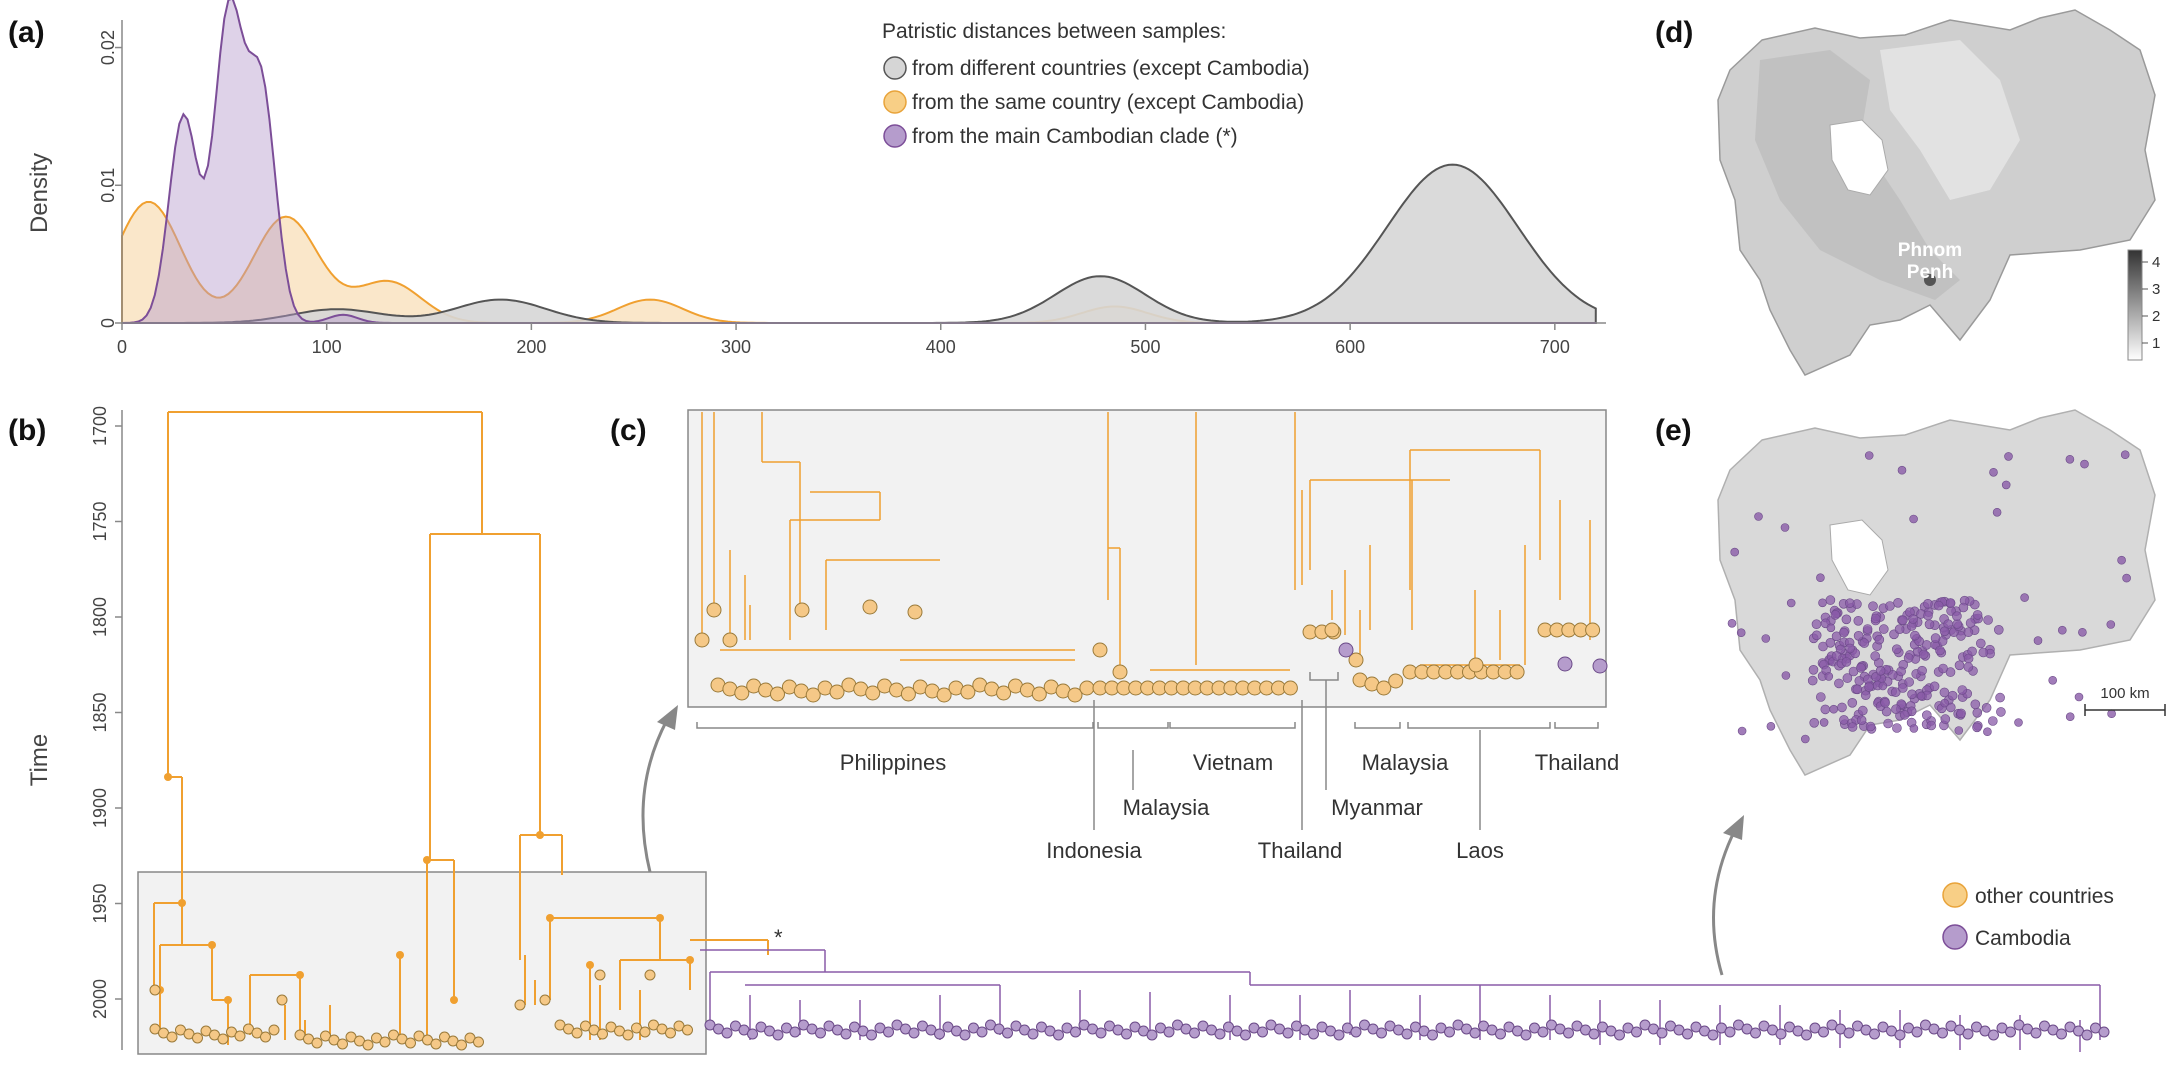 The width and height of the screenshot is (2167, 1066). Describe the element at coordinates (628, 430) in the screenshot. I see `panel-label-c: (c)` at that location.